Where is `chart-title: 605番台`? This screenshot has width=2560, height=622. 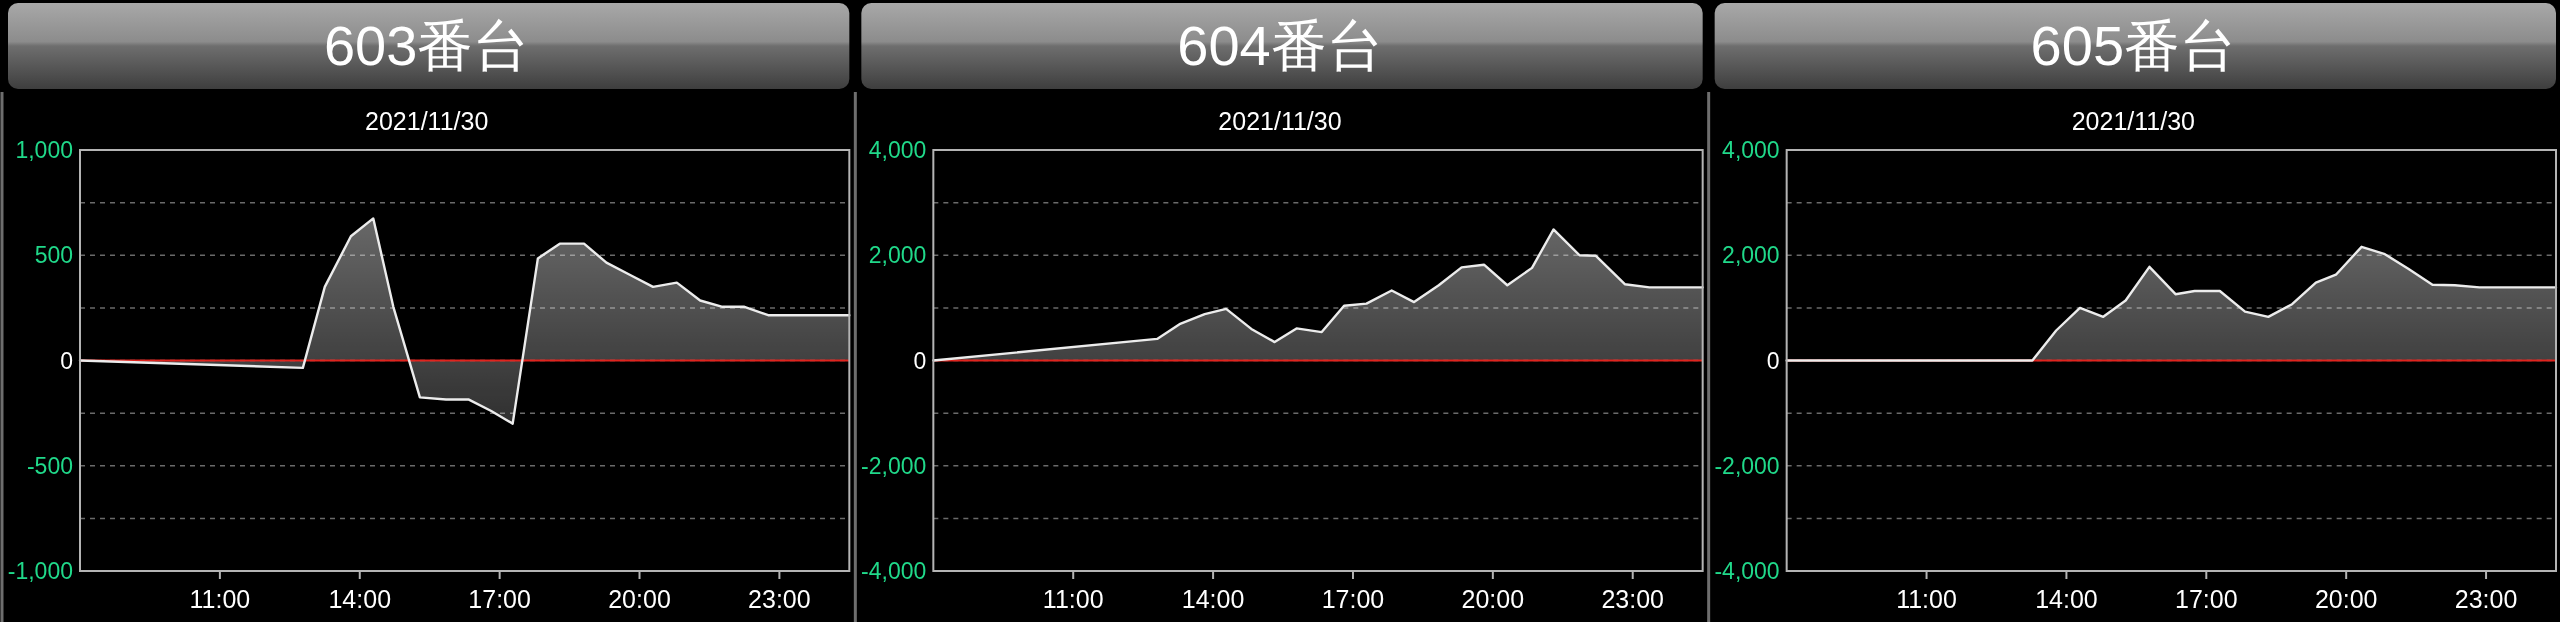
chart-title: 605番台 is located at coordinates (2133, 45).